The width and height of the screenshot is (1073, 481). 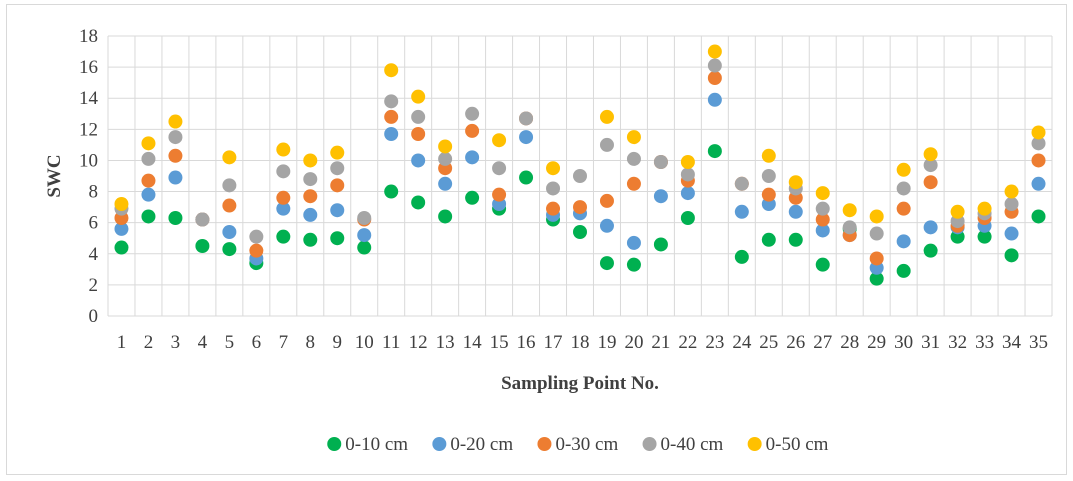 I want to click on x-tick-label: 13, so click(x=445, y=342).